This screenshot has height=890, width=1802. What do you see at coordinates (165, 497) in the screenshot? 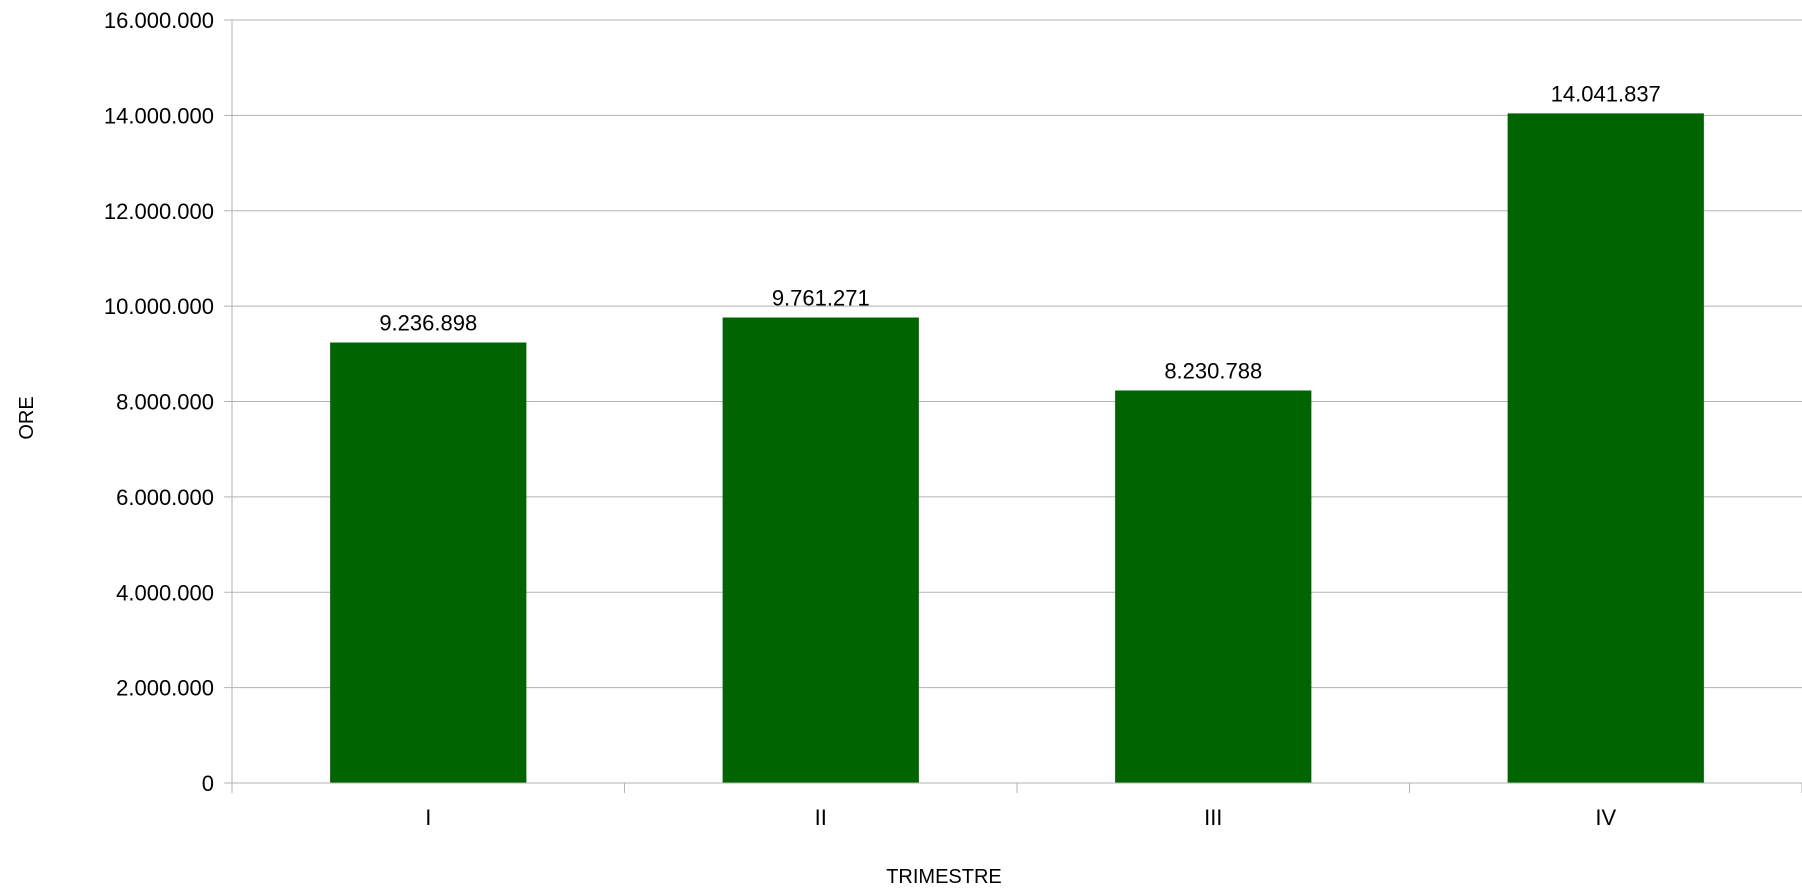
I see `y-tick-label: 6.000.000` at bounding box center [165, 497].